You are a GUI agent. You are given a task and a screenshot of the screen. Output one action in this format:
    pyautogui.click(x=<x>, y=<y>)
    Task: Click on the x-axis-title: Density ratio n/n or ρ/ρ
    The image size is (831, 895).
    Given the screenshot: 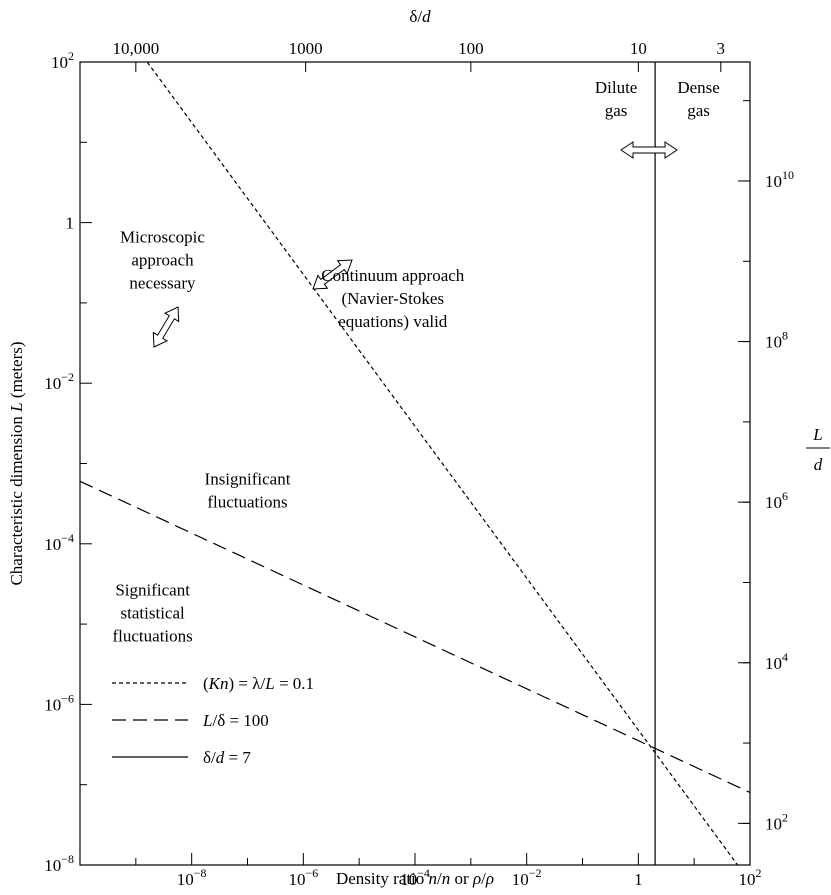 What is the action you would take?
    pyautogui.click(x=415, y=878)
    